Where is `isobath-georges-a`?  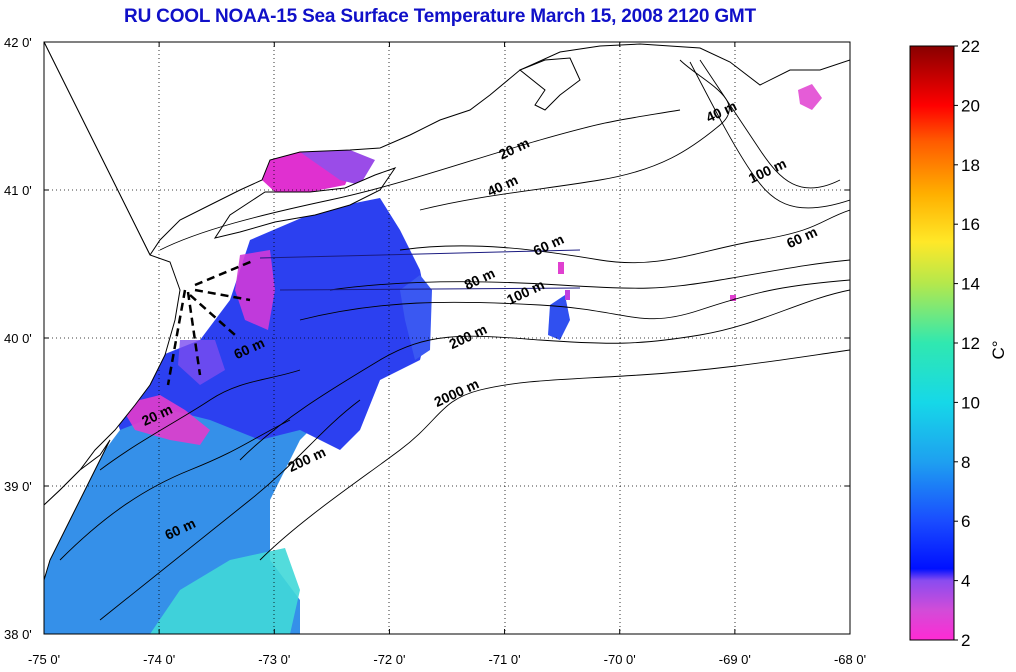
isobath-georges-a is located at coordinates (770, 124).